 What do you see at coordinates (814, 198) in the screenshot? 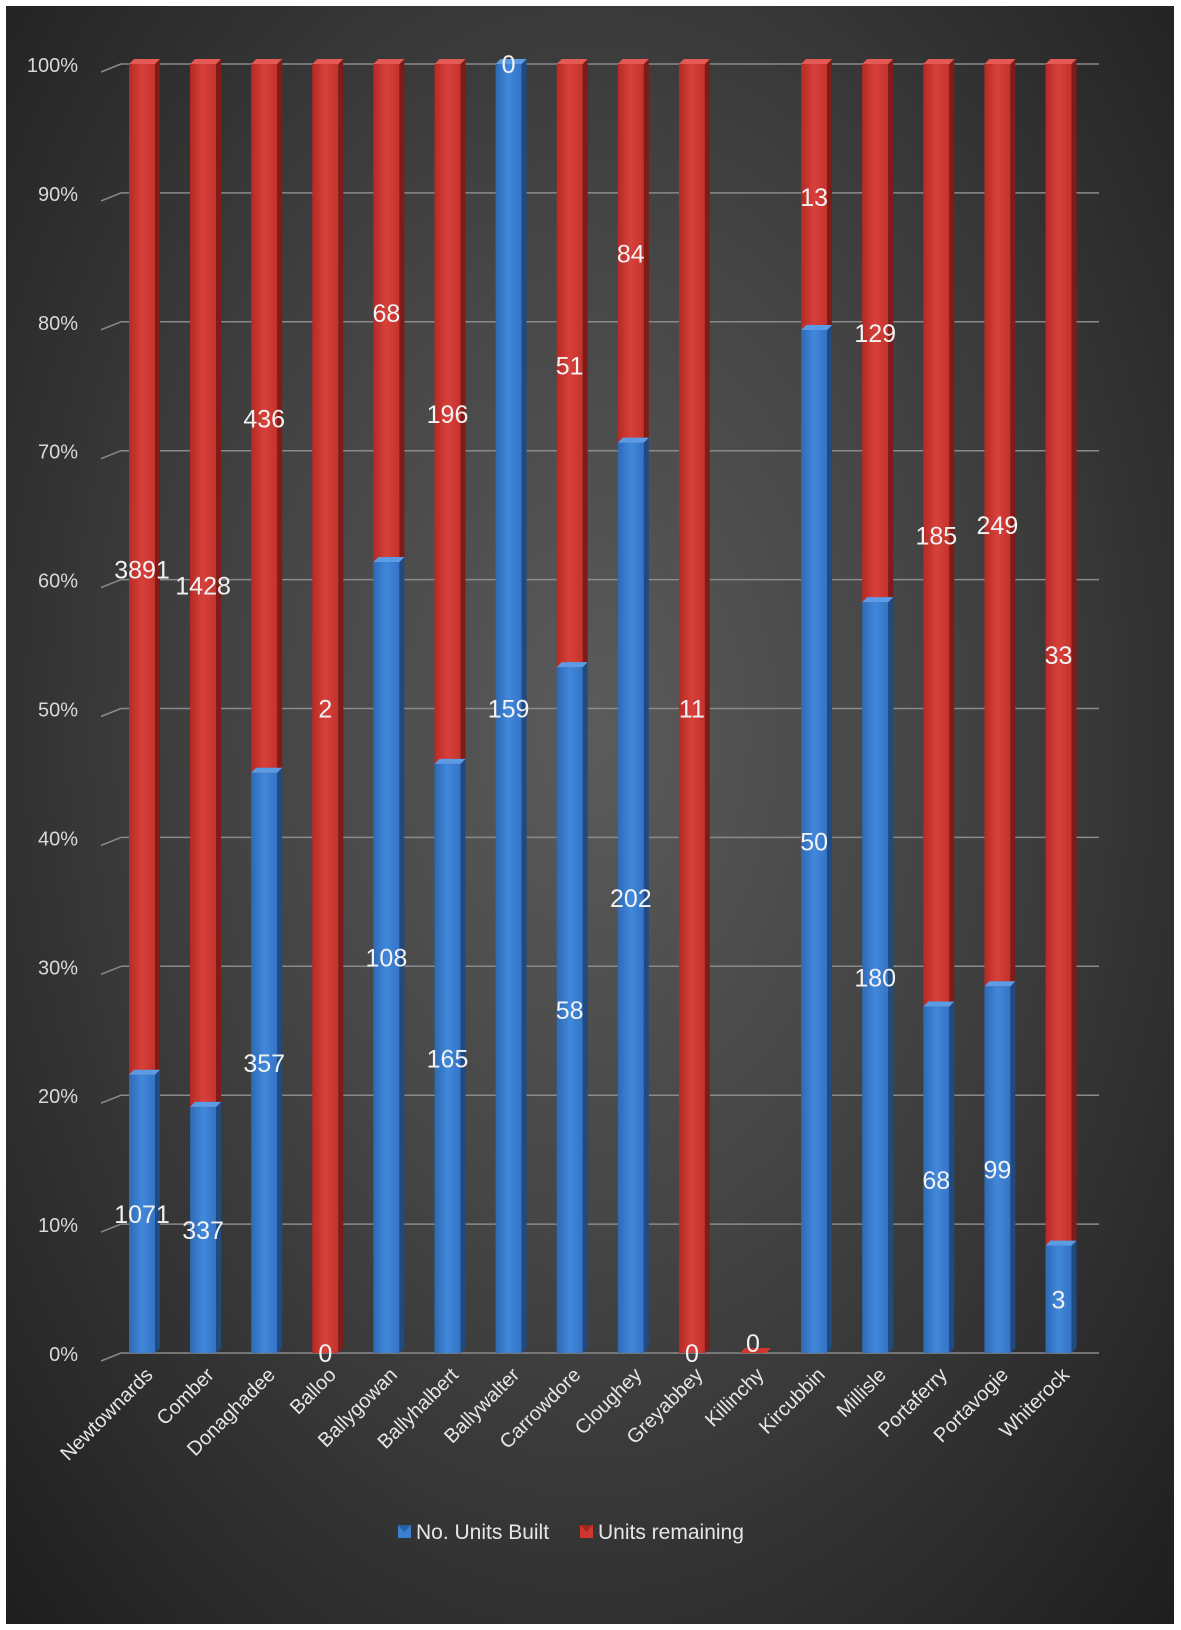
I see `data-label-units-remaining: 13` at bounding box center [814, 198].